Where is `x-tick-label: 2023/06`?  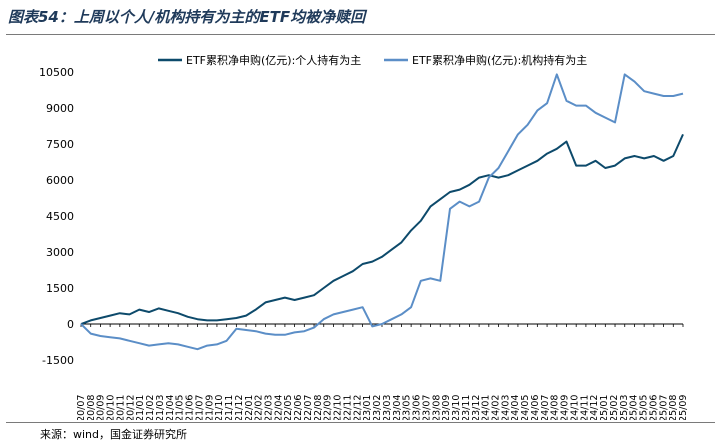
x-tick-label: 2023/06 is located at coordinates (417, 407).